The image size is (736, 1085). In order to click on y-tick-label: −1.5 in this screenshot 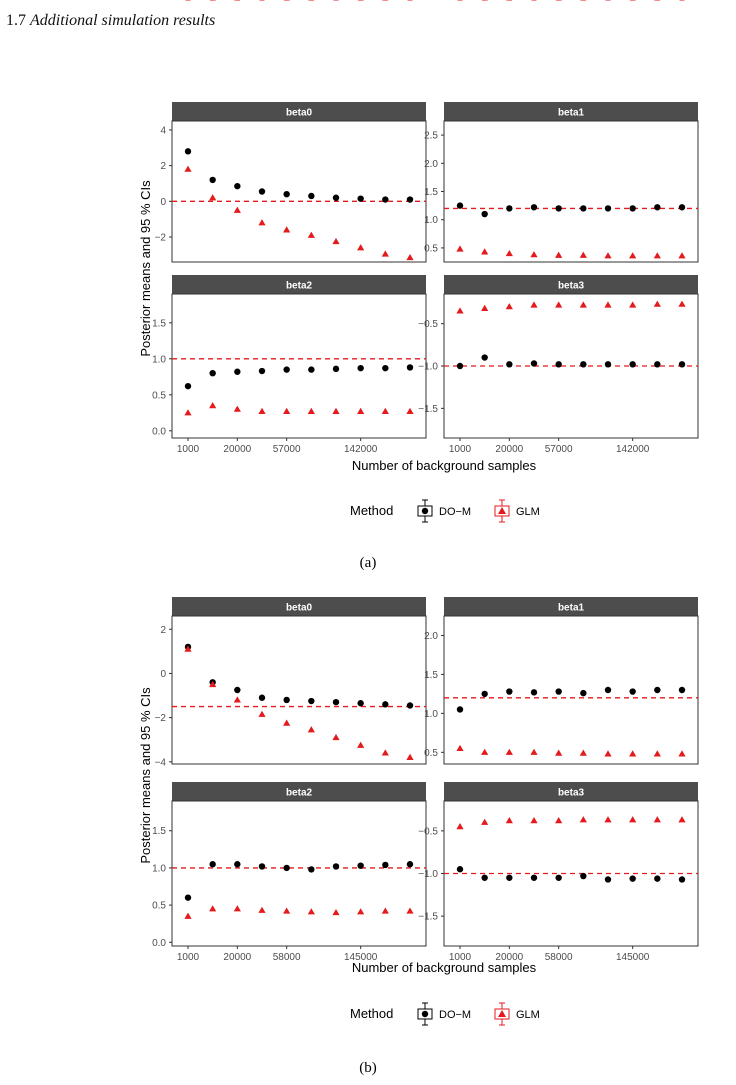, I will do `click(428, 917)`.